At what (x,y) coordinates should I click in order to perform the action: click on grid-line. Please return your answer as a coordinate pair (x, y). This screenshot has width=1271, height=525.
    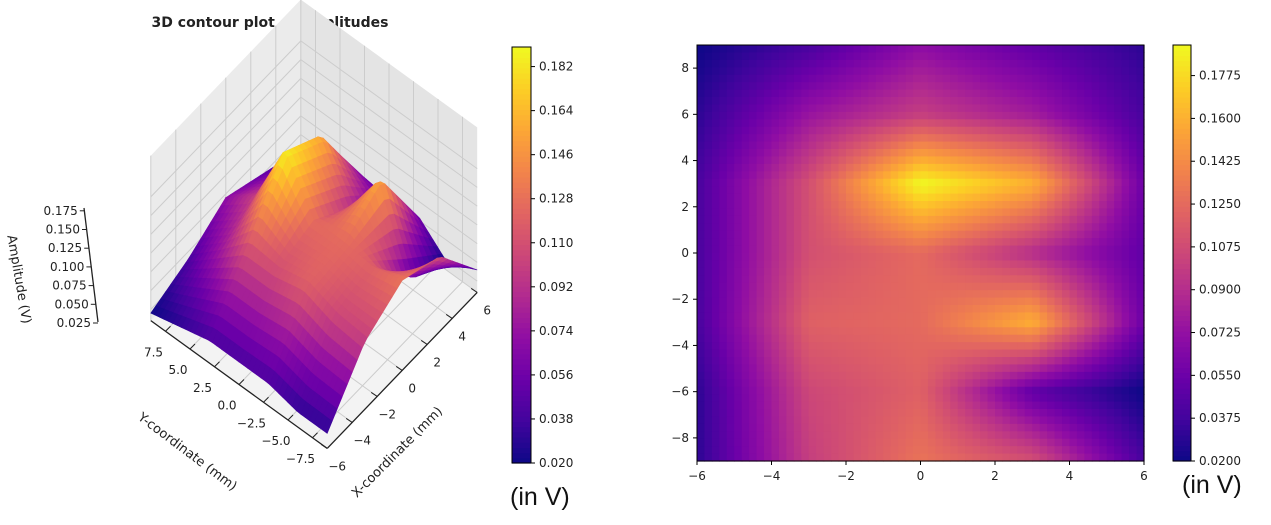
    Looking at the image, I should click on (226, 137).